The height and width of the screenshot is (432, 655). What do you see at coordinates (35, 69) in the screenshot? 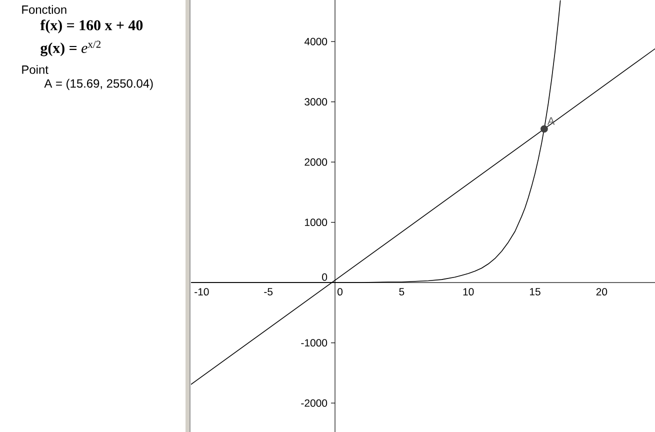
I see `text: Point` at bounding box center [35, 69].